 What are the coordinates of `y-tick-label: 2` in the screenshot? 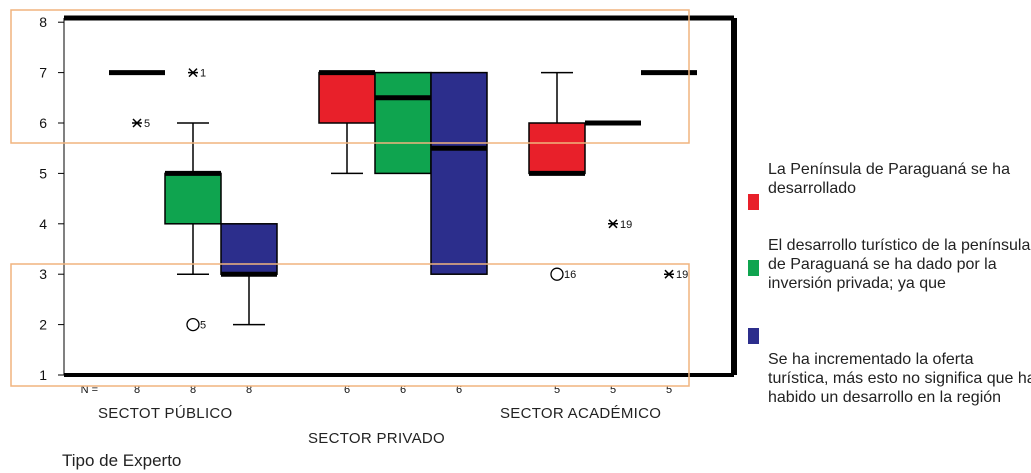 It's located at (43, 325).